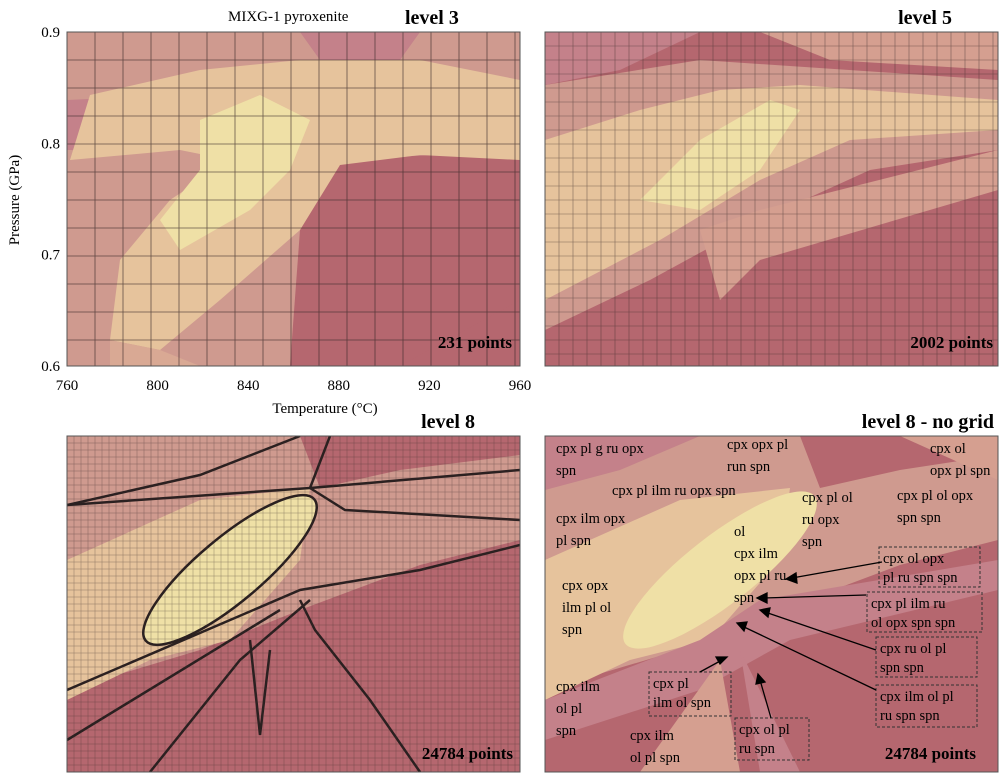  I want to click on x-tick-label: 800, so click(157, 386).